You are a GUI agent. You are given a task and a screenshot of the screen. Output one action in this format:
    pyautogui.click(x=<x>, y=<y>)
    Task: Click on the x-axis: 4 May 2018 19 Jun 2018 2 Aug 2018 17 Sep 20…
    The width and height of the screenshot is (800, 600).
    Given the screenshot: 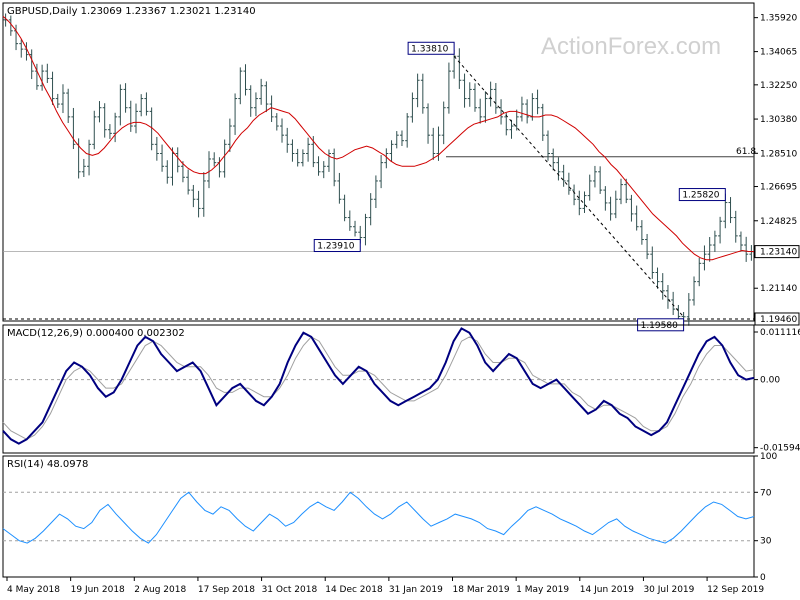 What is the action you would take?
    pyautogui.click(x=385, y=586)
    